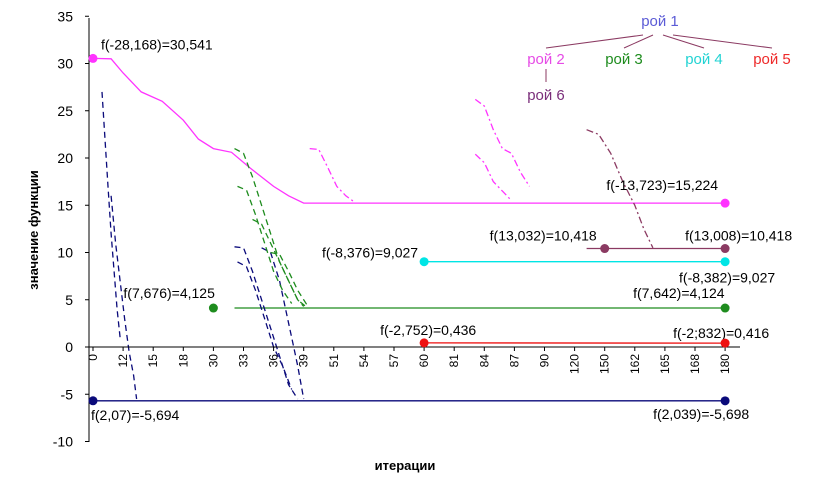  What do you see at coordinates (721, 333) in the screenshot?
I see `data-annotation: f(-2;832)=0,416` at bounding box center [721, 333].